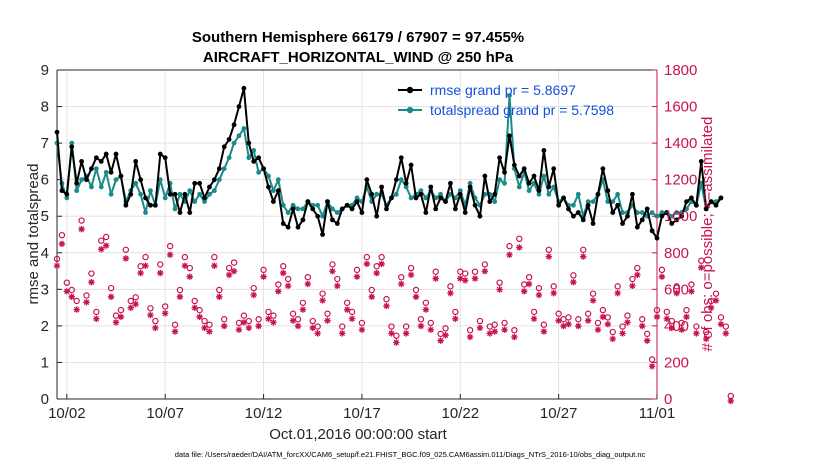 This screenshot has width=830, height=475. Describe the element at coordinates (668, 399) in the screenshot. I see `y-right-tick-label: 0` at that location.